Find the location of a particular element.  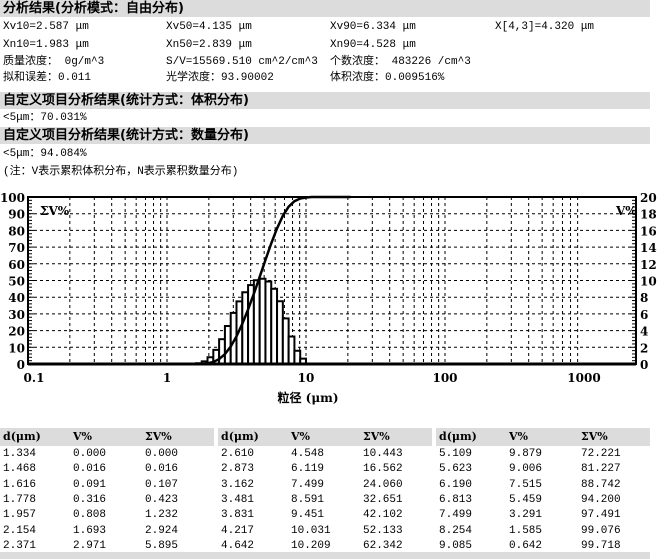

table-cell: 0.423 is located at coordinates (162, 499).